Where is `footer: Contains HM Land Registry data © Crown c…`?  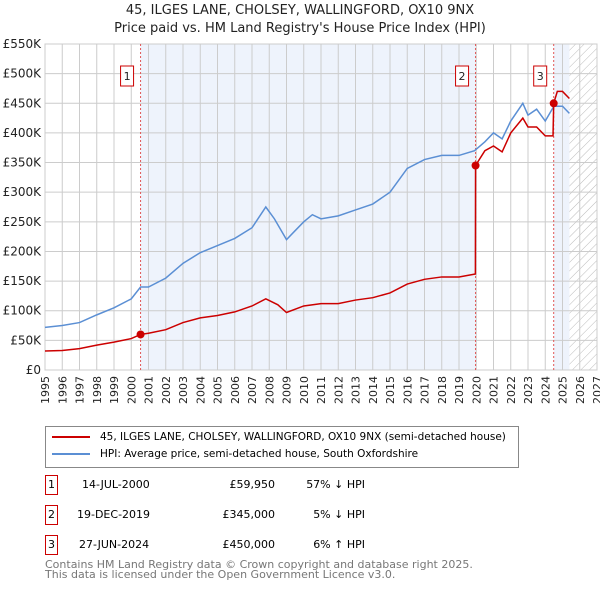
footer: Contains HM Land Registry data © Crown c… is located at coordinates (259, 569).